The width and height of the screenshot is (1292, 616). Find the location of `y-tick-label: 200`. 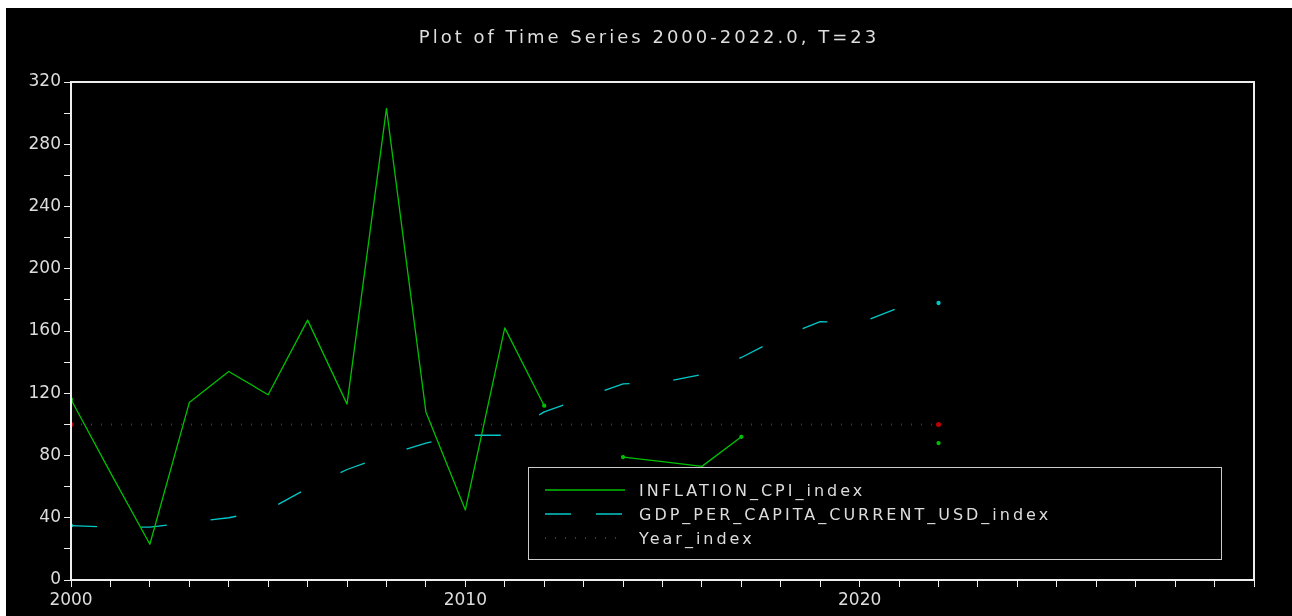

y-tick-label: 200 is located at coordinates (44, 267).